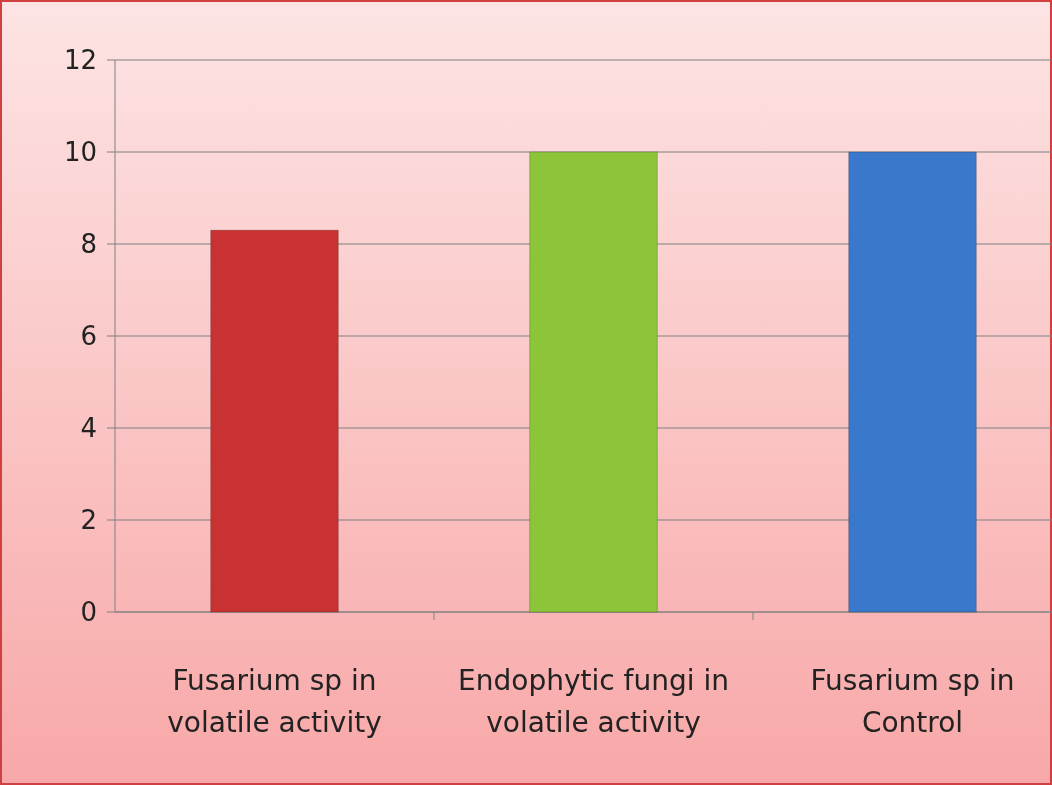 The height and width of the screenshot is (785, 1052). What do you see at coordinates (912, 701) in the screenshot?
I see `x-tick-label: Fusarium sp in Control` at bounding box center [912, 701].